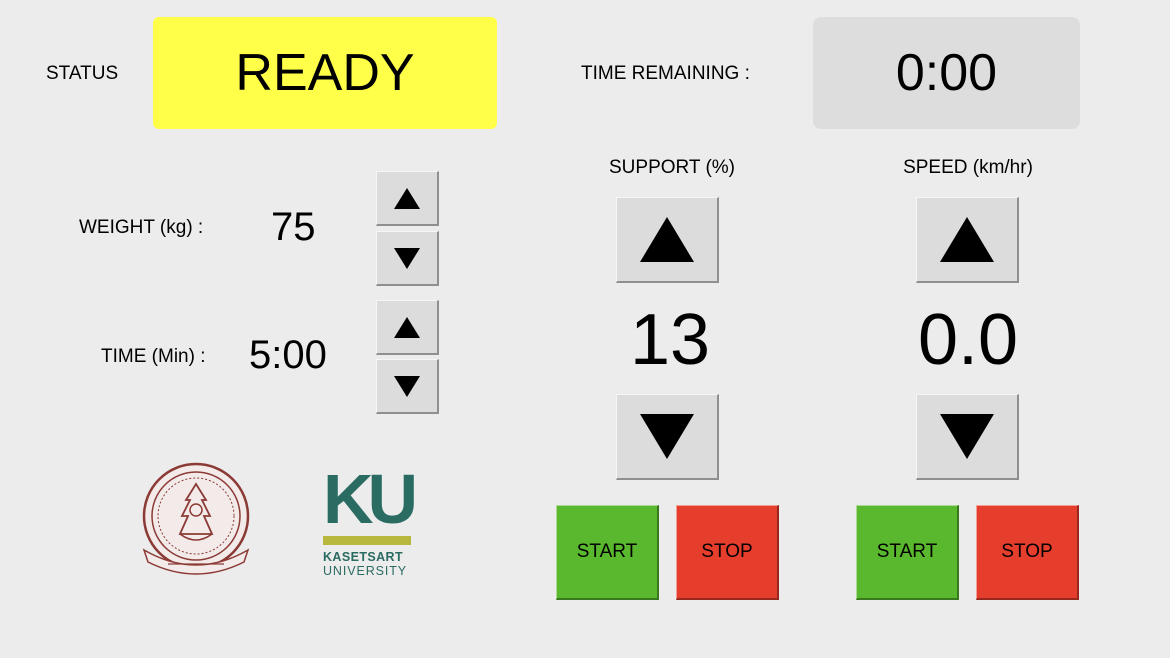 Image resolution: width=1170 pixels, height=658 pixels. Describe the element at coordinates (946, 73) in the screenshot. I see `time-remaining-display: 0:00` at that location.